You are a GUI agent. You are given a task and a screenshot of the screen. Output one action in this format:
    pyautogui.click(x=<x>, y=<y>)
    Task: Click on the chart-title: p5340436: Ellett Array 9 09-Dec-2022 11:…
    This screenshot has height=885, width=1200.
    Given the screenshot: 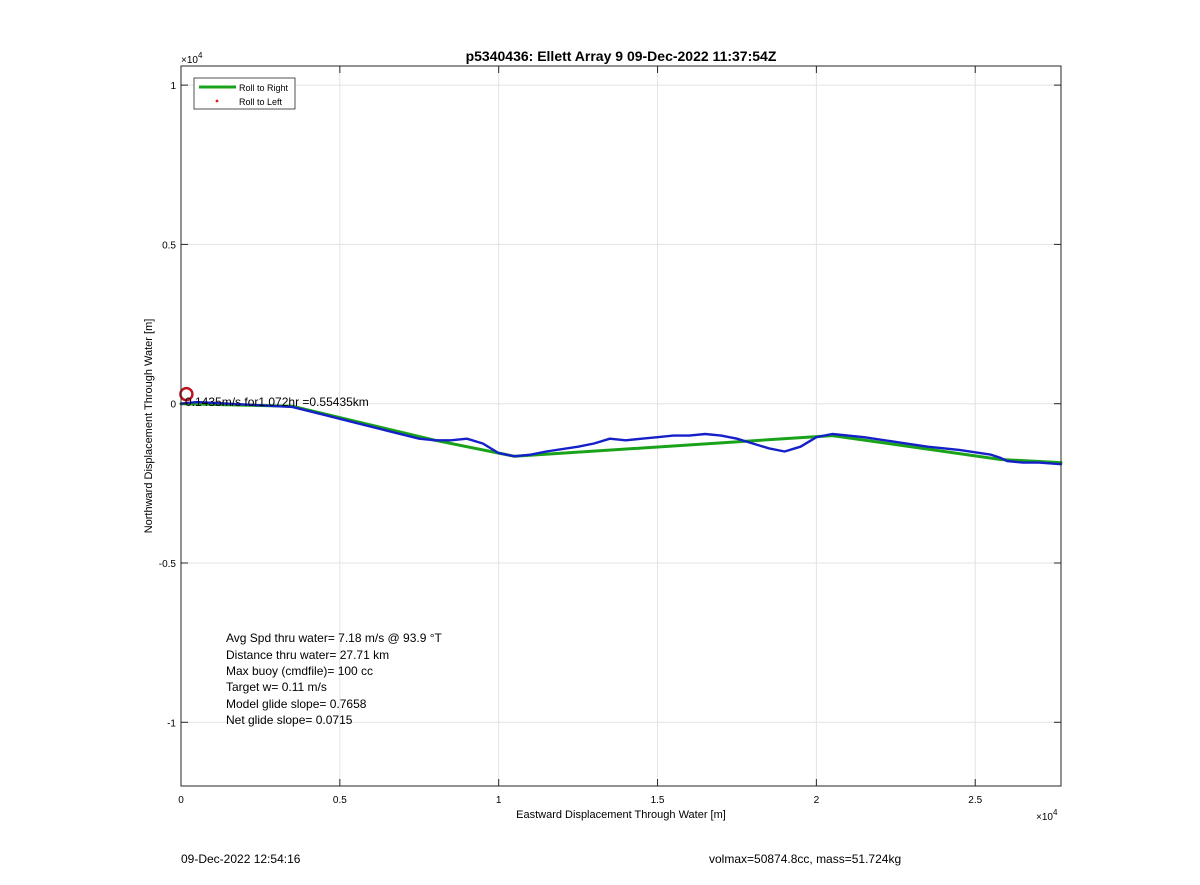 What is the action you would take?
    pyautogui.click(x=621, y=56)
    